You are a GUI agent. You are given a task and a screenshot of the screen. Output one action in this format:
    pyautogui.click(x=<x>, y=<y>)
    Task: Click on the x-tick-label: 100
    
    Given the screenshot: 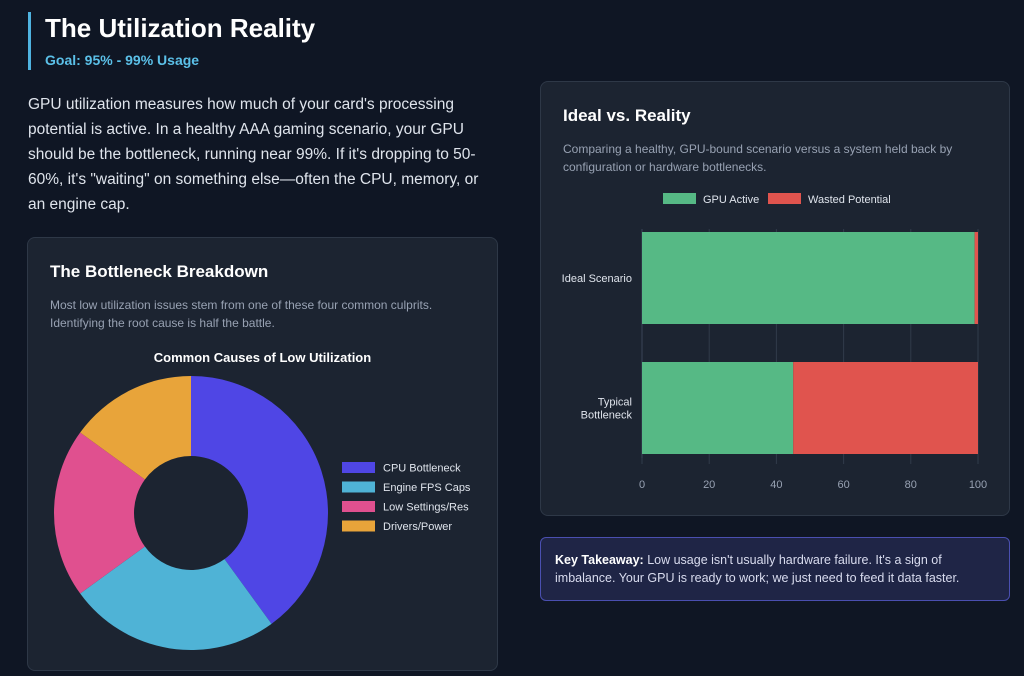 What is the action you would take?
    pyautogui.click(x=978, y=485)
    